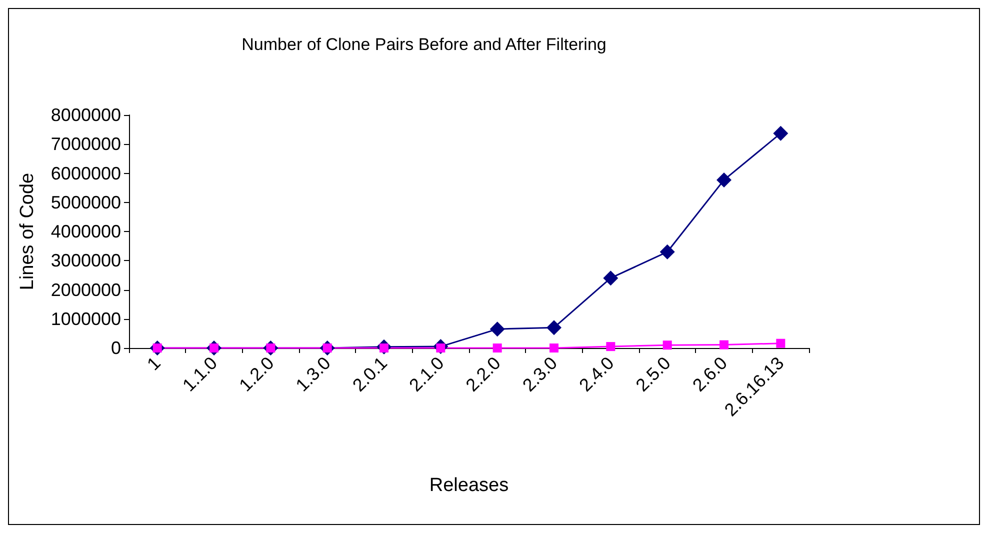  I want to click on y-tick-label: 7000000, so click(85, 144).